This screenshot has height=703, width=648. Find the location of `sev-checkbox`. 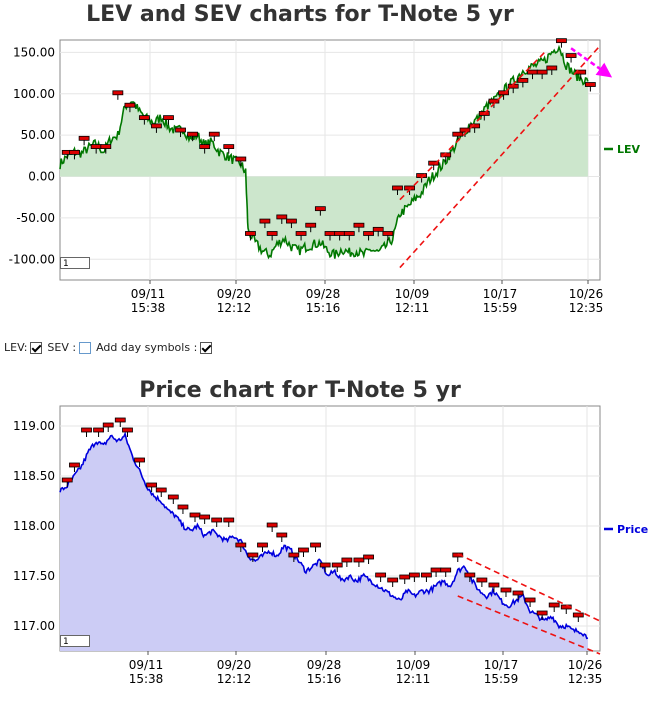

sev-checkbox is located at coordinates (85, 347).